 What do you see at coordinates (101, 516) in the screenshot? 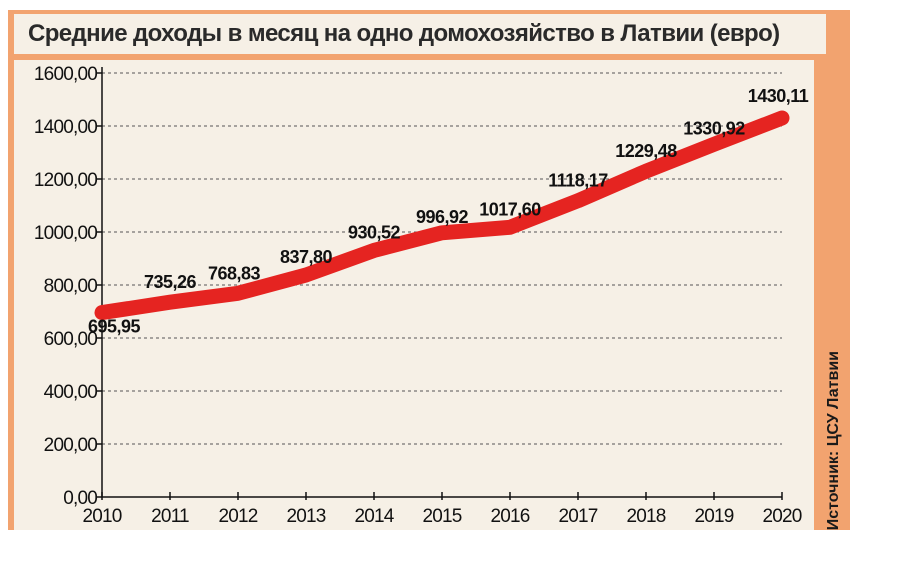
I see `x-tick-label: 2010` at bounding box center [101, 516].